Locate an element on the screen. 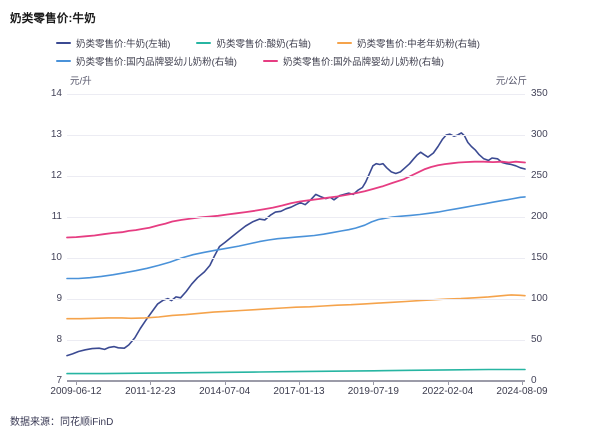  legend-item-2: 奶类零售价:中老年奶粉(右轴) is located at coordinates (408, 43).